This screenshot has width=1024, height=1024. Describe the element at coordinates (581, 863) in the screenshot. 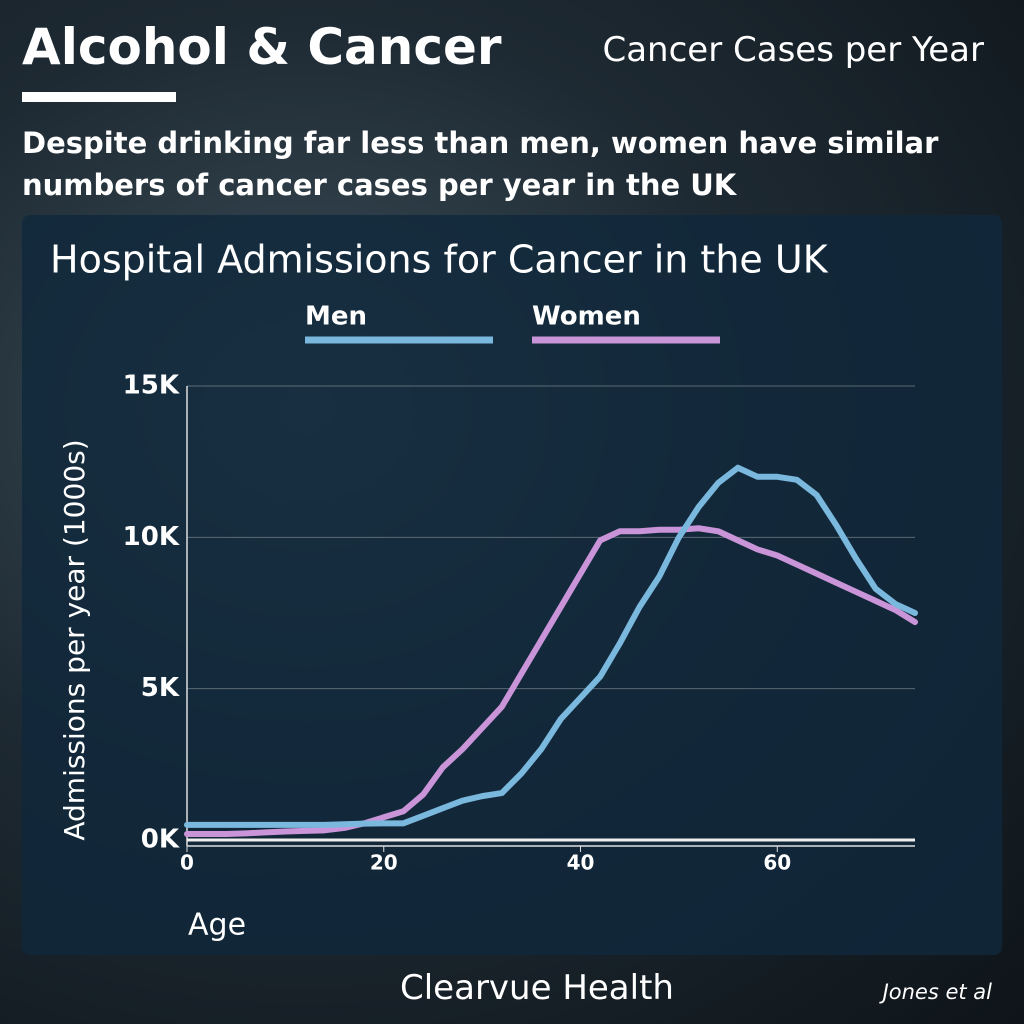

I see `x-tick-label: 40` at that location.